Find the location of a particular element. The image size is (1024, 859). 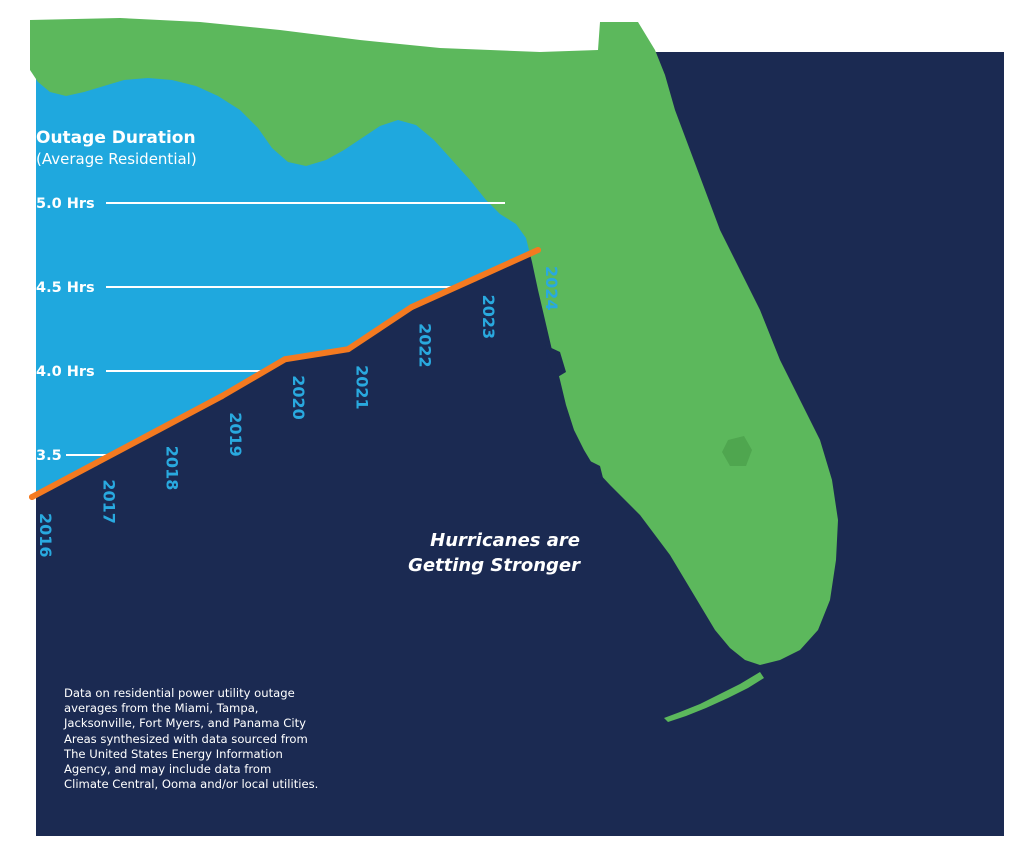

x-tick-label: 2020 is located at coordinates (298, 397).